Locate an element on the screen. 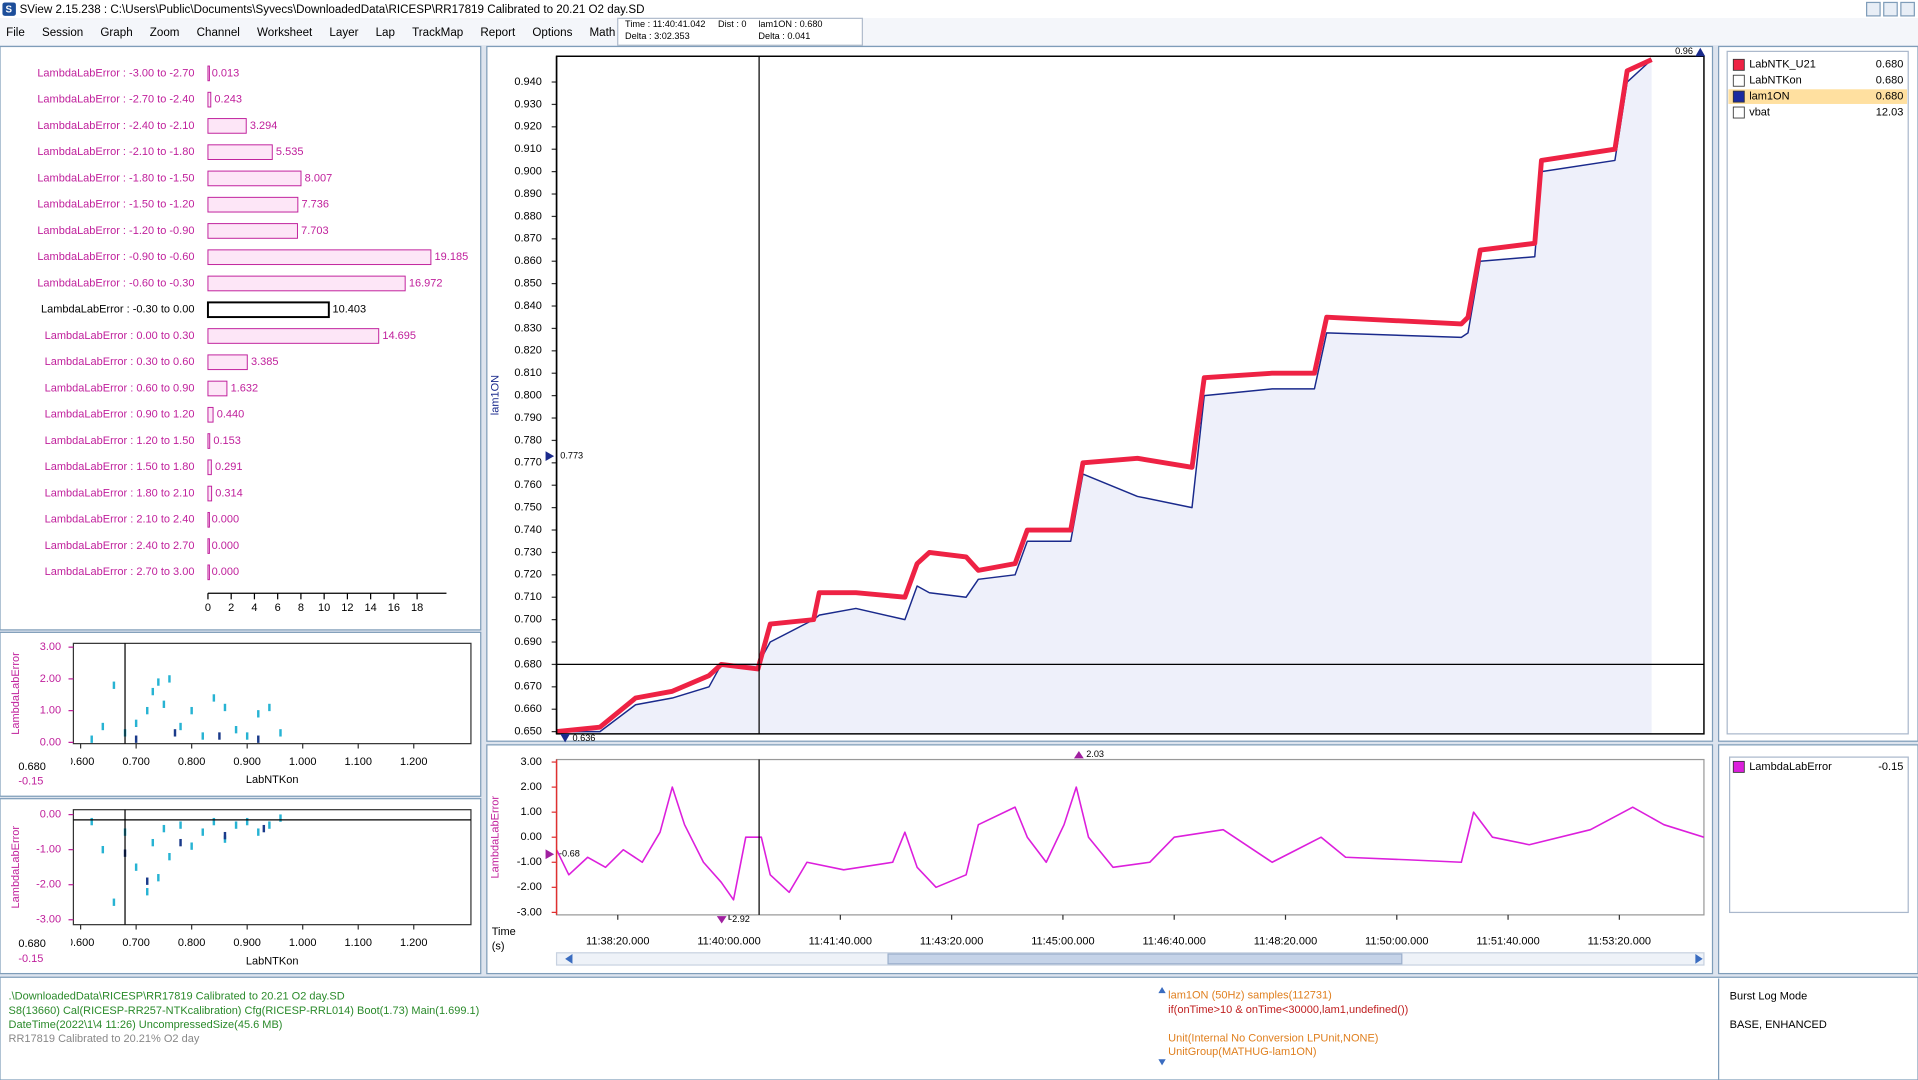 The image size is (1918, 1080). app-icon is located at coordinates (9, 9).